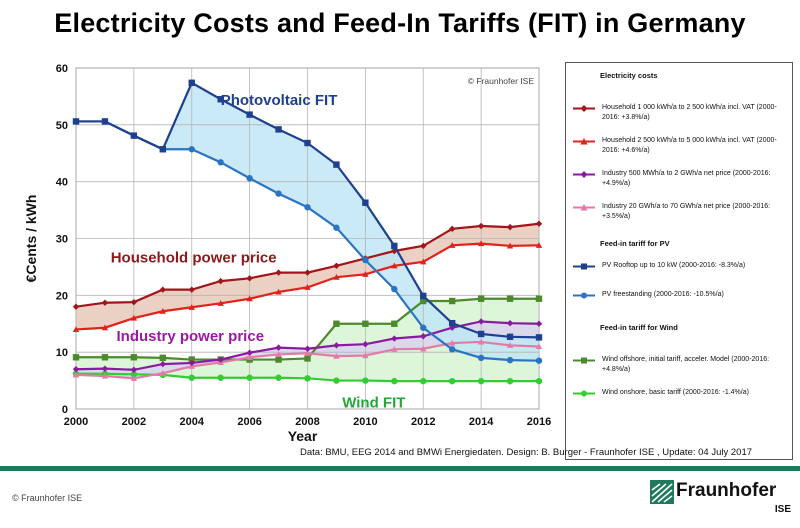 The height and width of the screenshot is (528, 800). What do you see at coordinates (307, 329) in the screenshot?
I see `series-wind-off` at bounding box center [307, 329].